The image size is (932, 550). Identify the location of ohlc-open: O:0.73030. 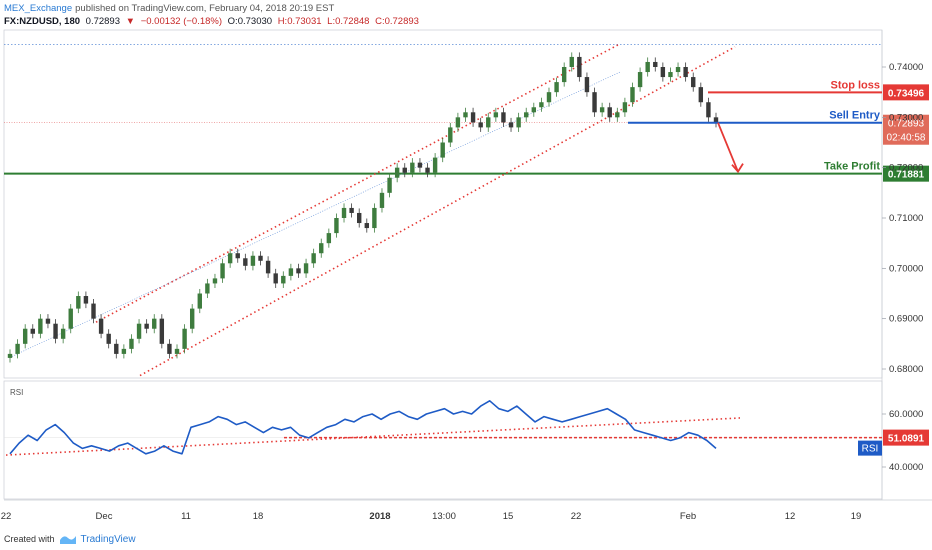
(250, 21).